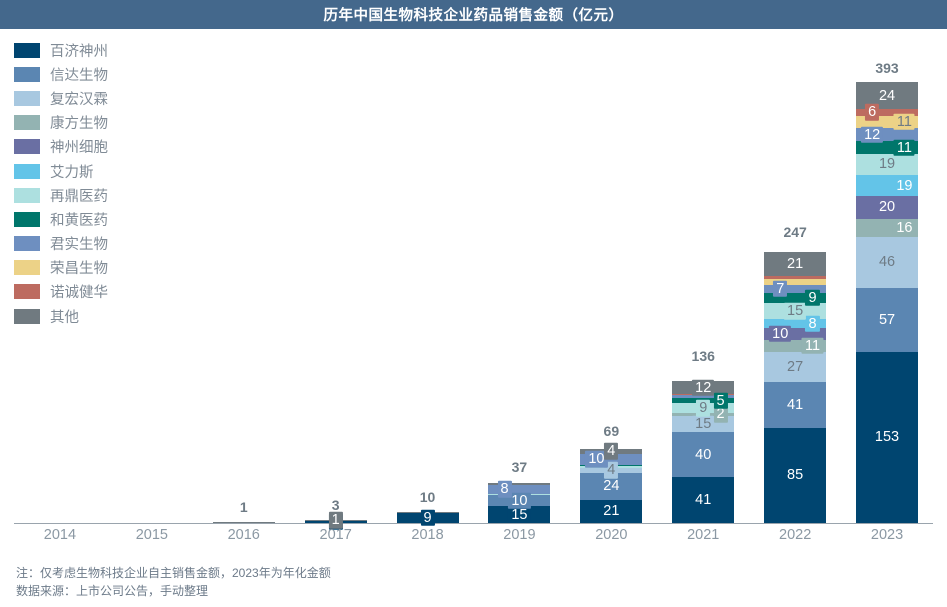 Image resolution: width=947 pixels, height=607 pixels. What do you see at coordinates (89, 292) in the screenshot?
I see `legend-item: 诺诚健华` at bounding box center [89, 292].